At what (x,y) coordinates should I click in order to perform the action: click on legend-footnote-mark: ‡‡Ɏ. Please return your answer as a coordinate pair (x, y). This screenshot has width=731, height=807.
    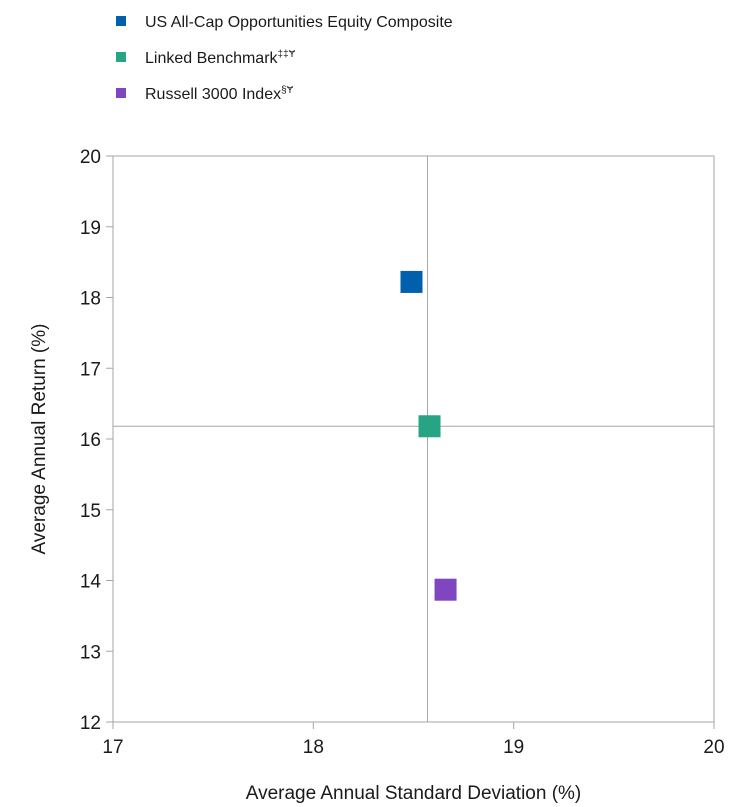
    Looking at the image, I should click on (287, 54).